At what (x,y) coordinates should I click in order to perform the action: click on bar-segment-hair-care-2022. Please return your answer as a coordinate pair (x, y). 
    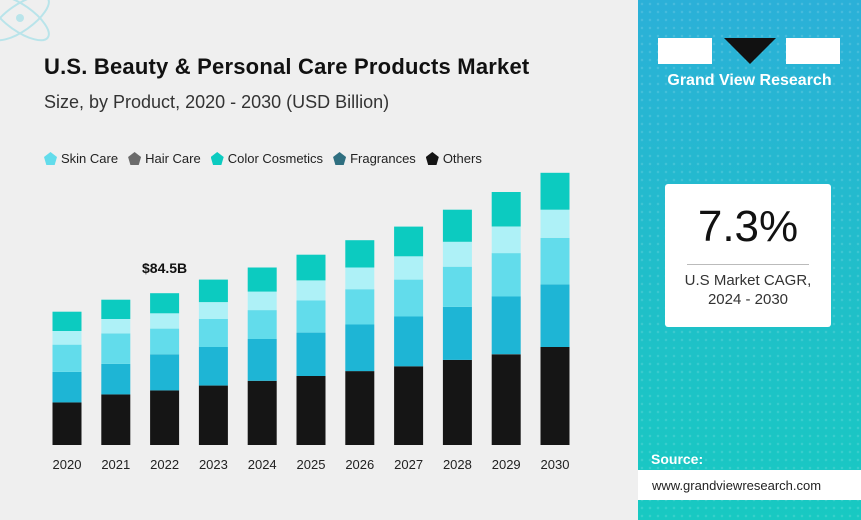
    Looking at the image, I should click on (165, 372).